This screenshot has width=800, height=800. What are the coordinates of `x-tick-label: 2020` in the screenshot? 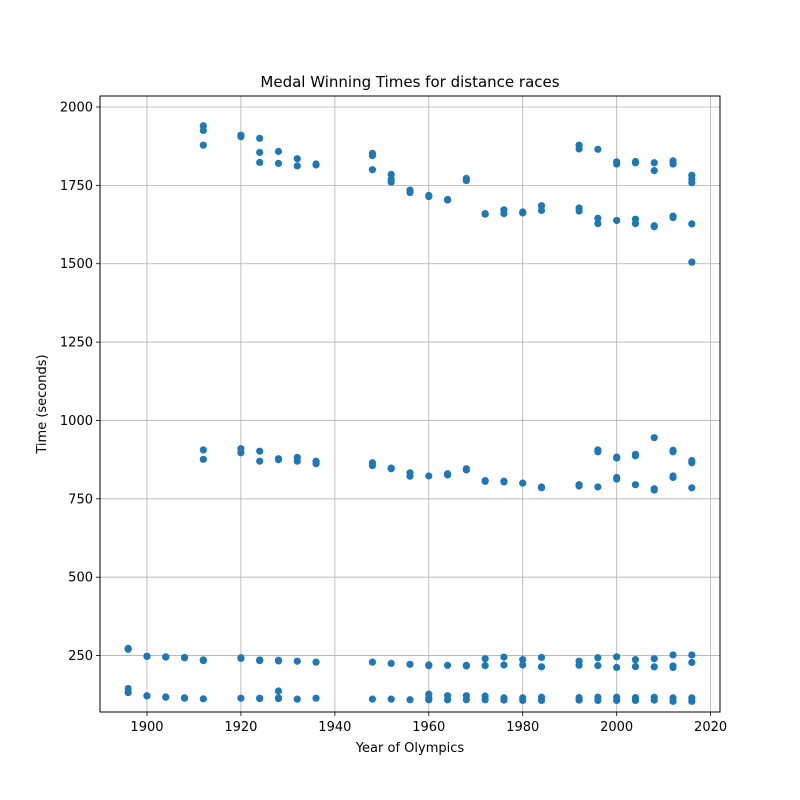 It's located at (710, 727).